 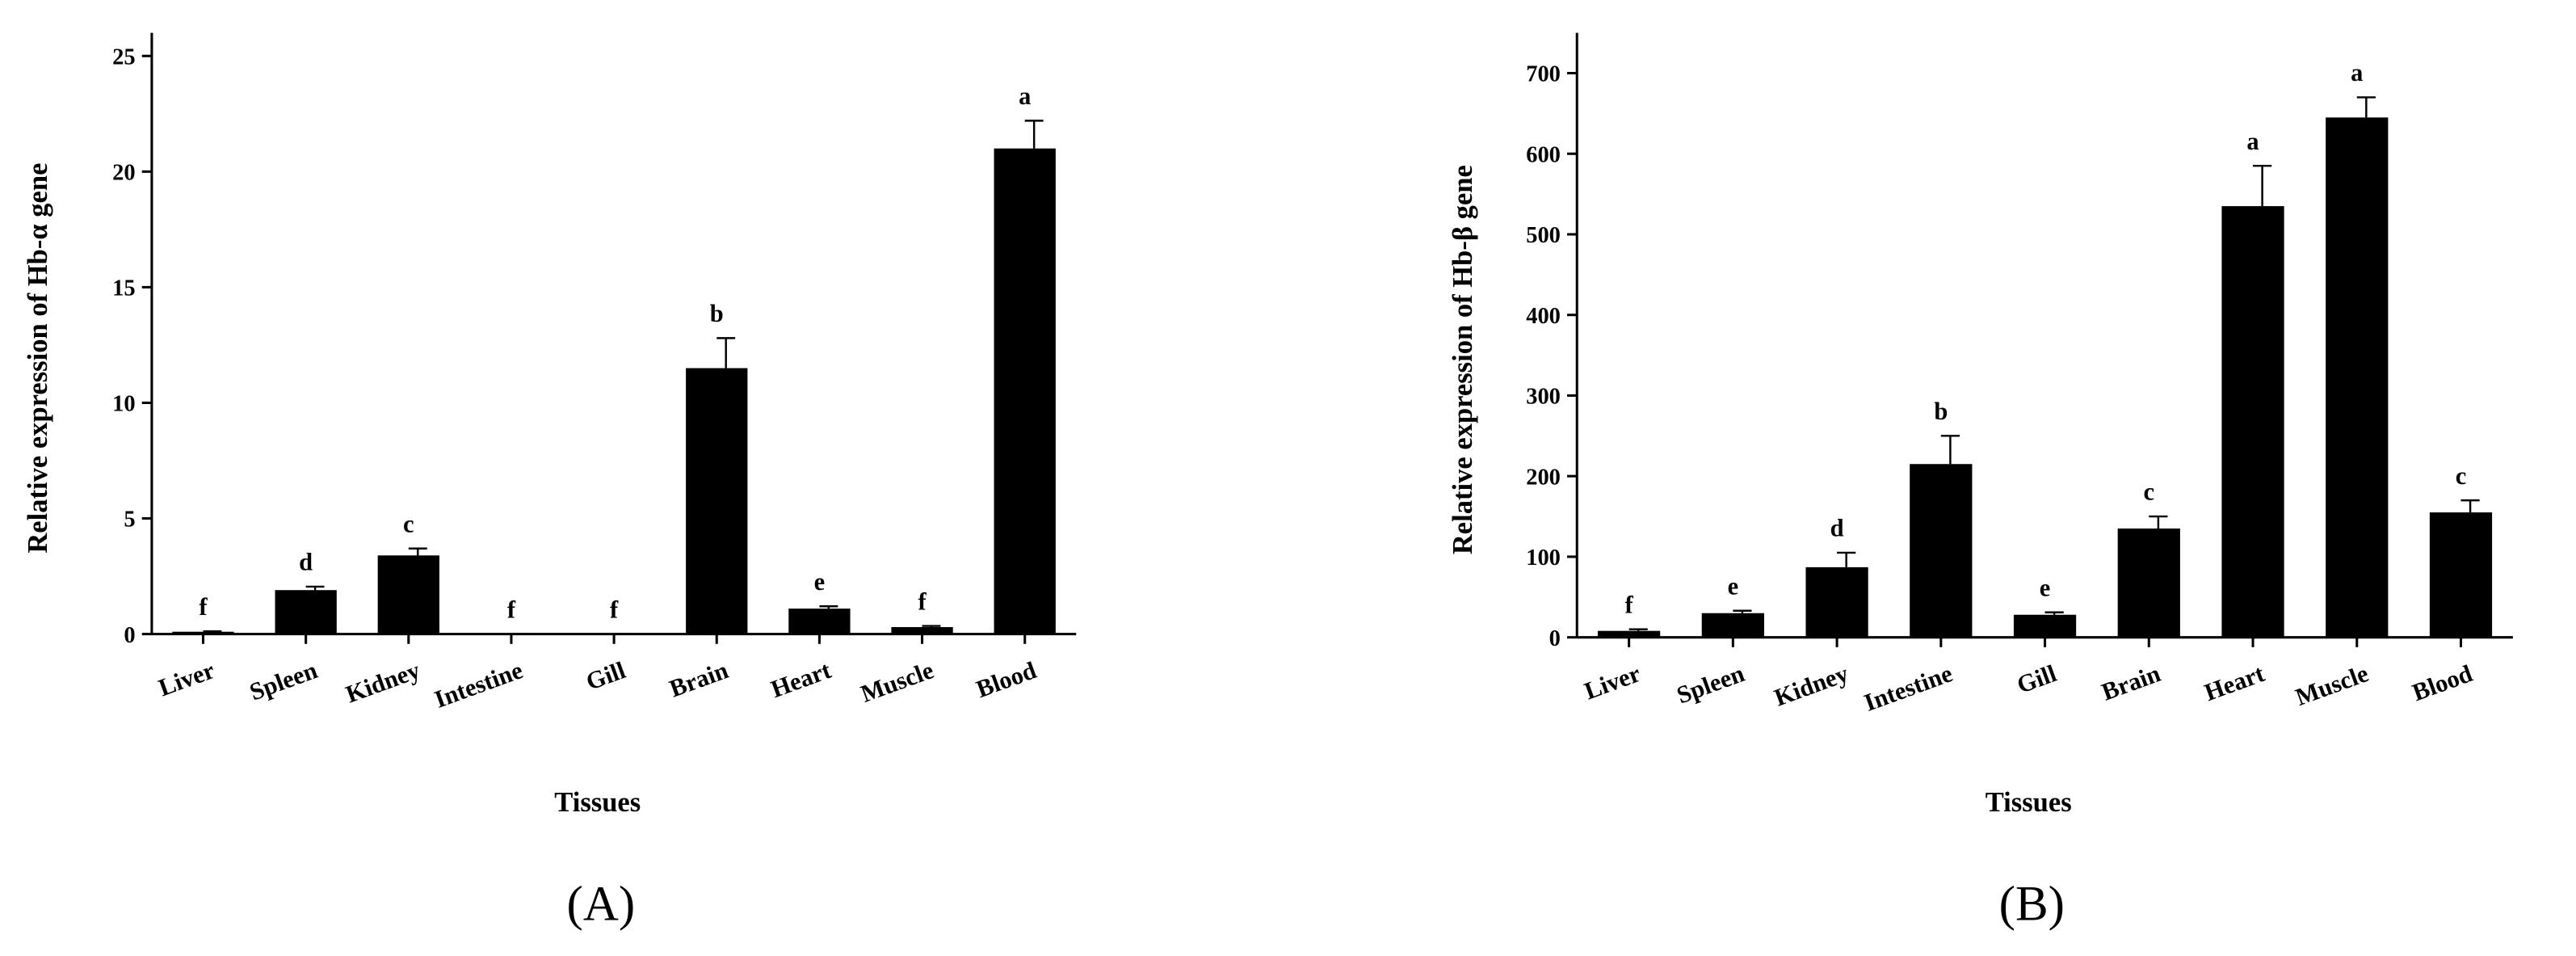 I want to click on y-axis-title: Relative expression of Hb-α gene, so click(x=38, y=358).